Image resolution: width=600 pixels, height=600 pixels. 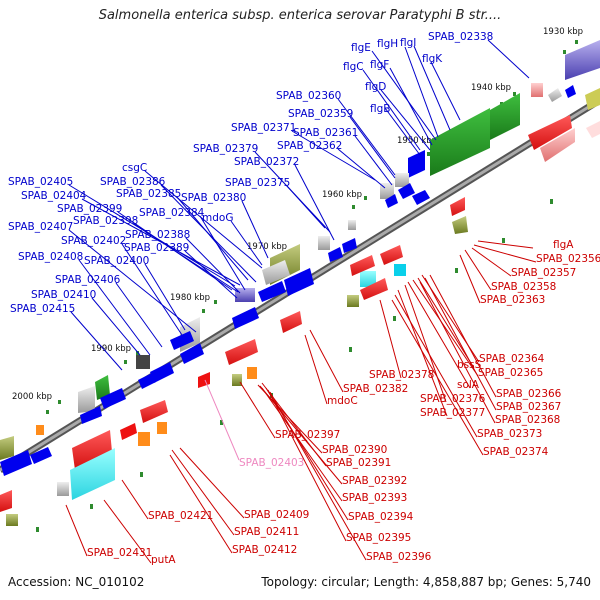 What do you see at coordinates (222, 420) in the screenshot?
I see `pseudo-leader-lines` at bounding box center [222, 420].